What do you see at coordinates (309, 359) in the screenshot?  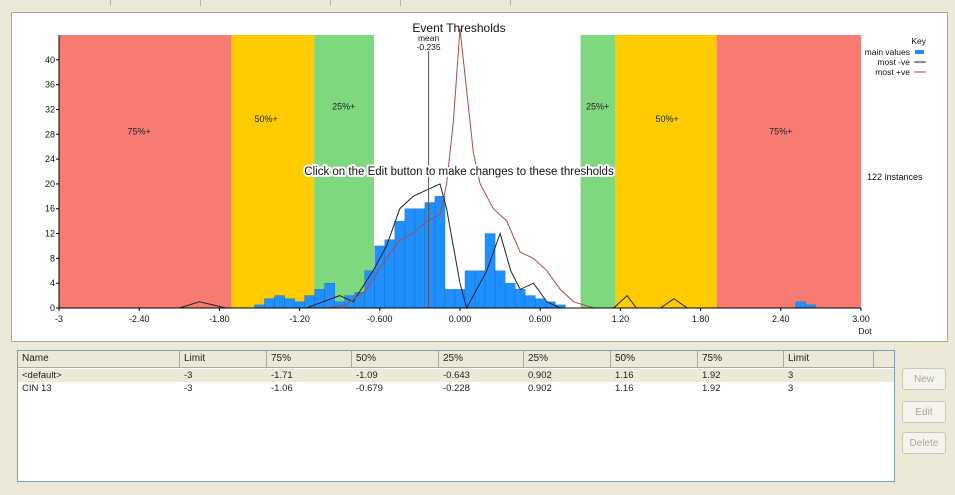 I see `column-header-2: 75%` at bounding box center [309, 359].